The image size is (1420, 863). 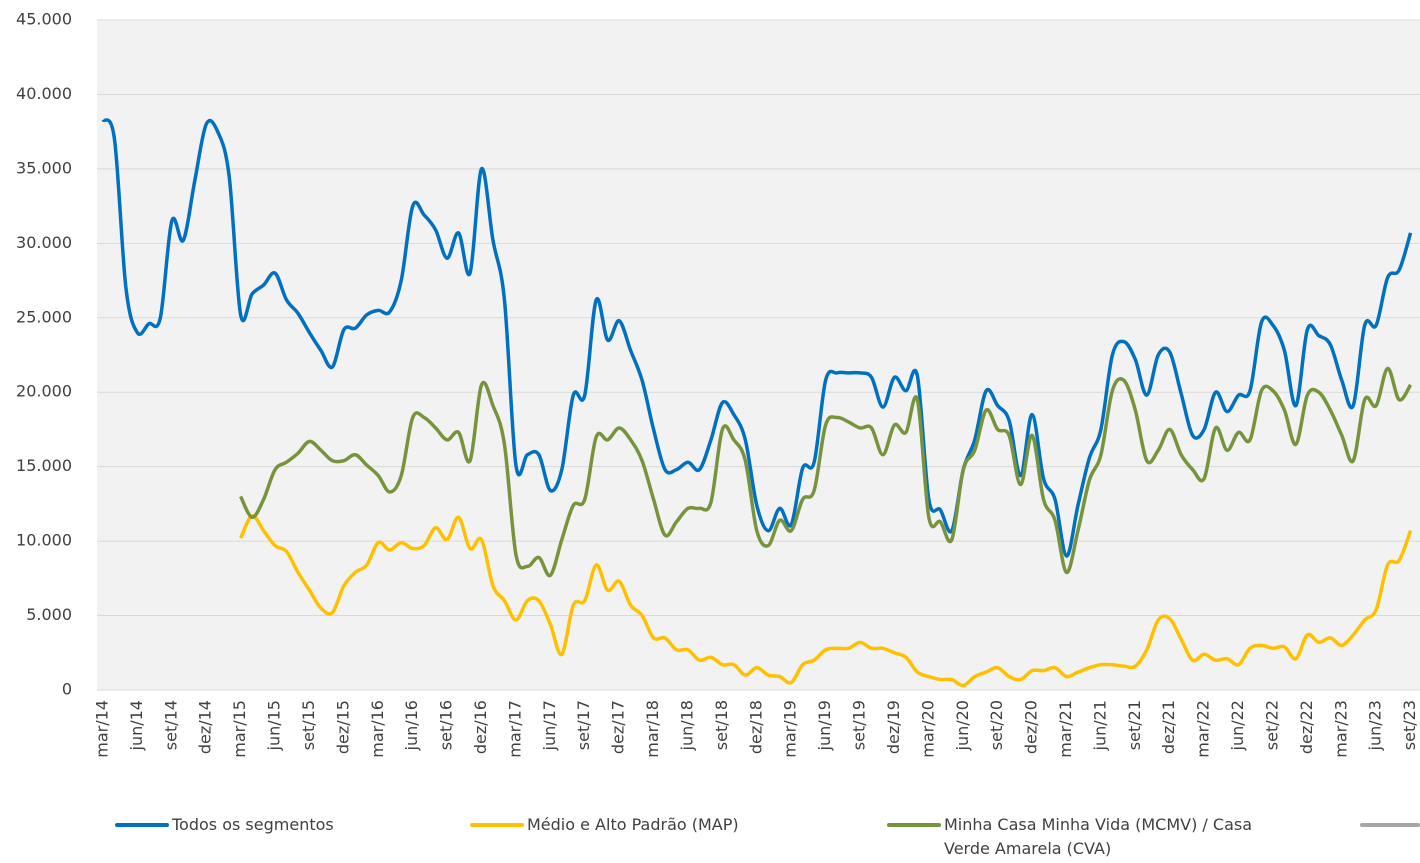 What do you see at coordinates (44, 19) in the screenshot?
I see `y-tick-label: 45.000` at bounding box center [44, 19].